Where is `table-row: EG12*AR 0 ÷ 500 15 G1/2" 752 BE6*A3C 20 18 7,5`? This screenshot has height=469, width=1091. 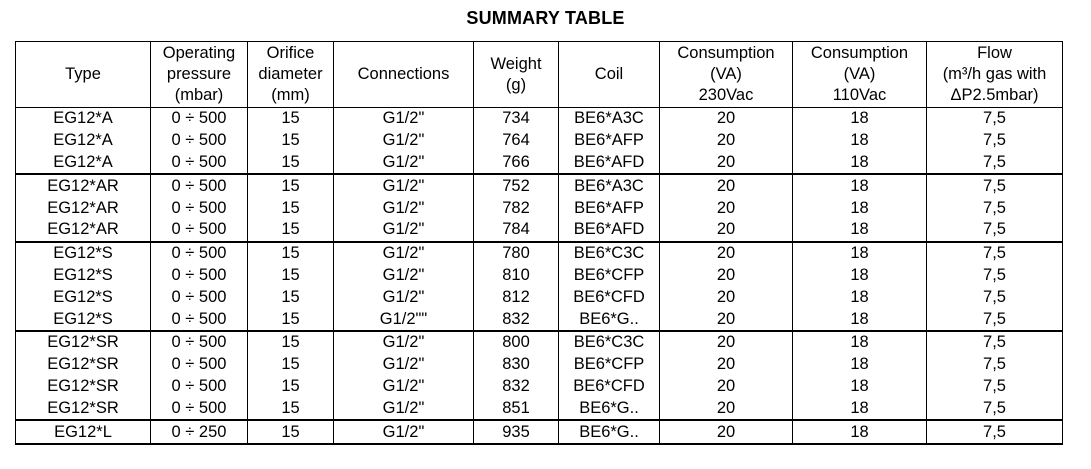 table-row: EG12*AR 0 ÷ 500 15 G1/2" 752 BE6*A3C 20 18 7,5 is located at coordinates (539, 185).